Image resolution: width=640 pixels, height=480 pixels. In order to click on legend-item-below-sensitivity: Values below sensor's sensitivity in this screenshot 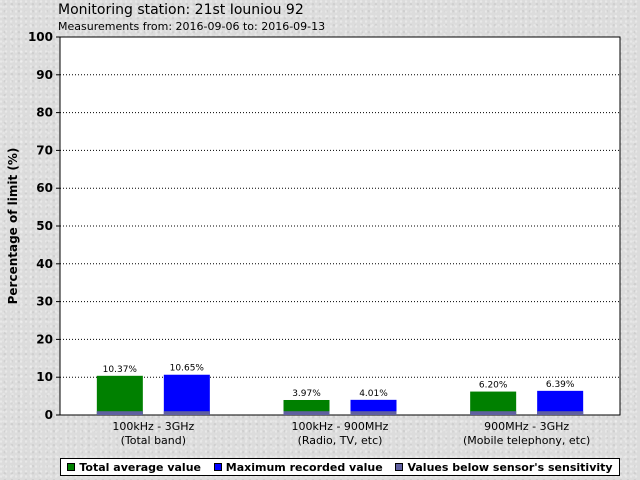, I will do `click(504, 467)`.